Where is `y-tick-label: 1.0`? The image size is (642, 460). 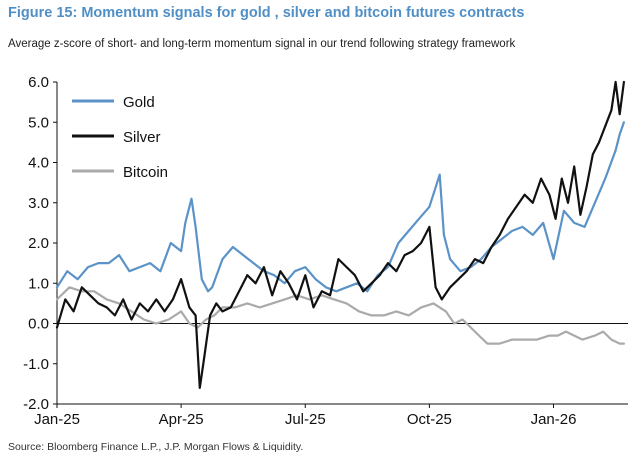
y-tick-label: 1.0 is located at coordinates (38, 283).